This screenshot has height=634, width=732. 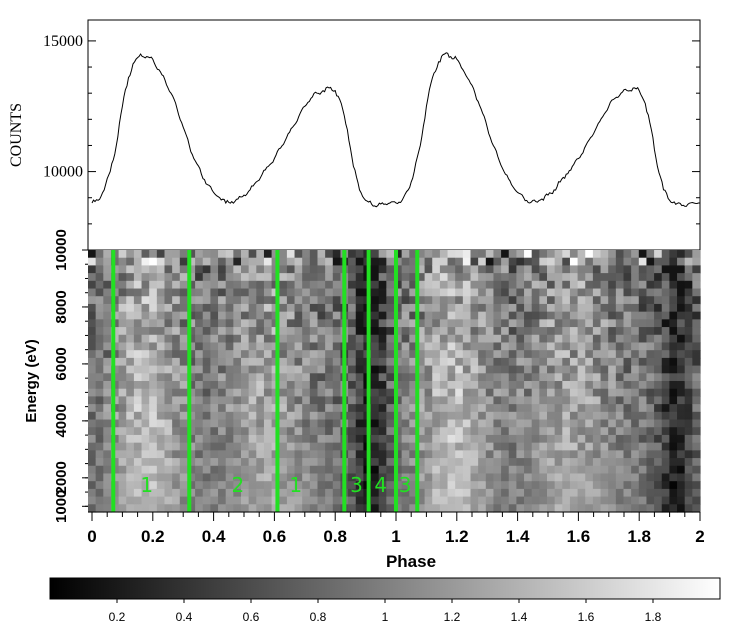 I want to click on region-label: 4, so click(x=380, y=485).